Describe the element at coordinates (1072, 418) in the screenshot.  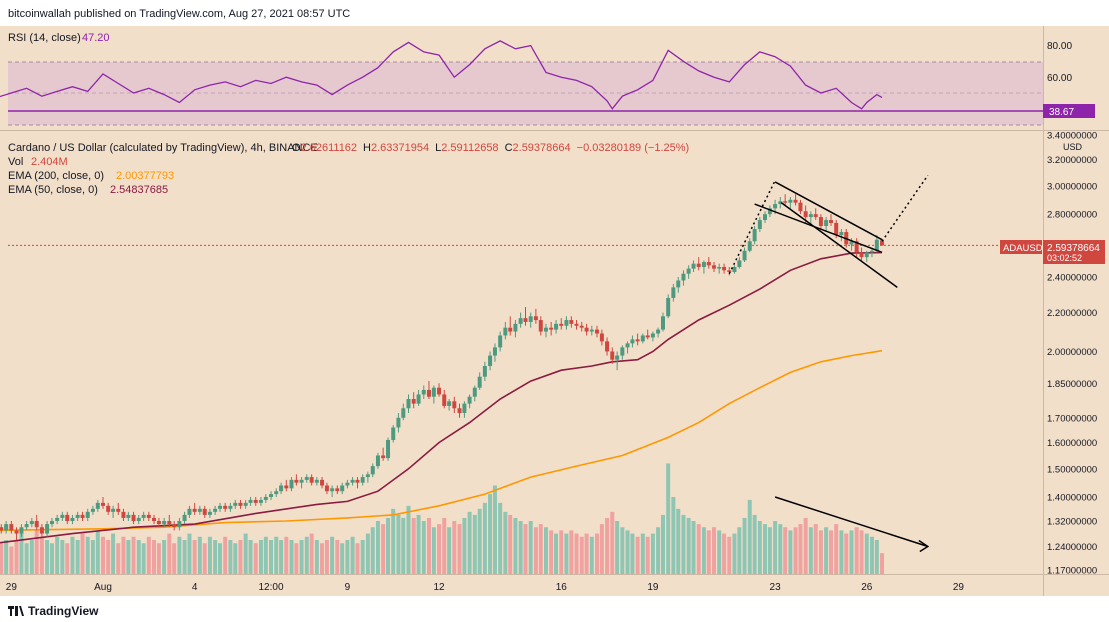
I see `price-tick-label: 1.70000000` at that location.